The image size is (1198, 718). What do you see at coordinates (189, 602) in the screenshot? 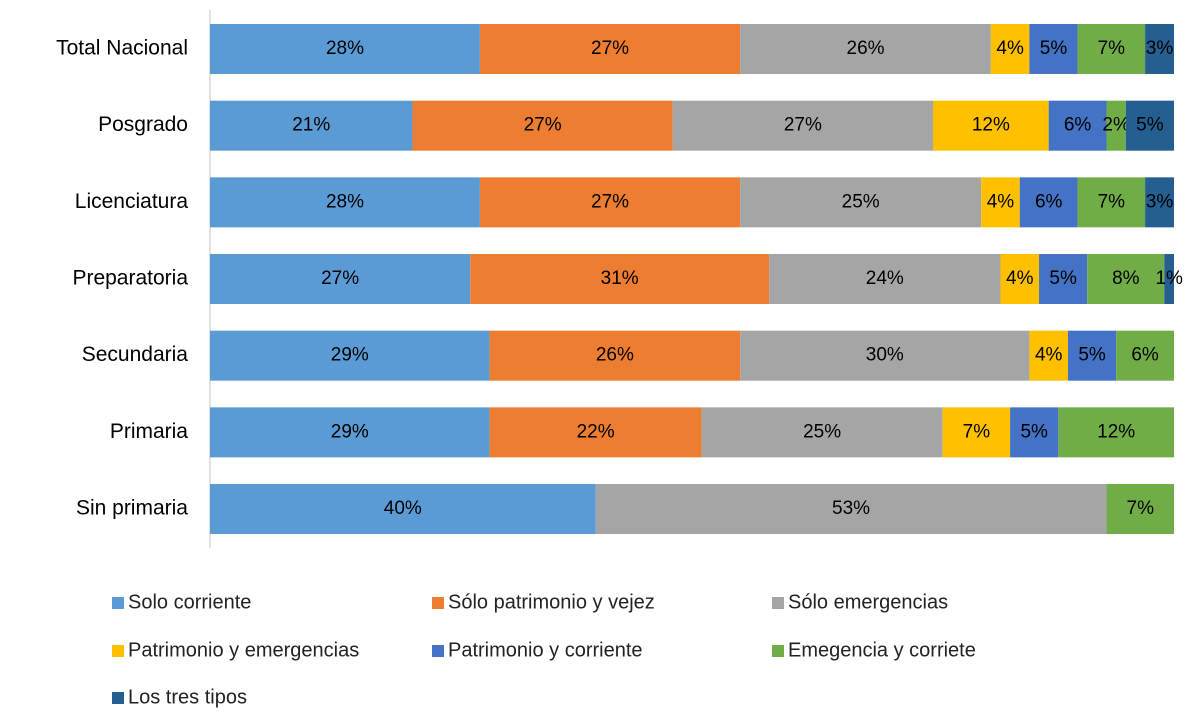
I see `legend-label: Solo corriente` at bounding box center [189, 602].